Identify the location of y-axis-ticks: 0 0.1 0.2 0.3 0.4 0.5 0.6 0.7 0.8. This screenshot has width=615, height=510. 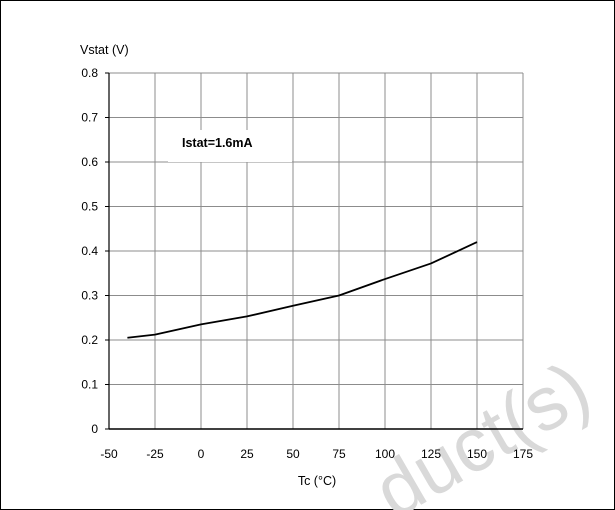
(89, 251).